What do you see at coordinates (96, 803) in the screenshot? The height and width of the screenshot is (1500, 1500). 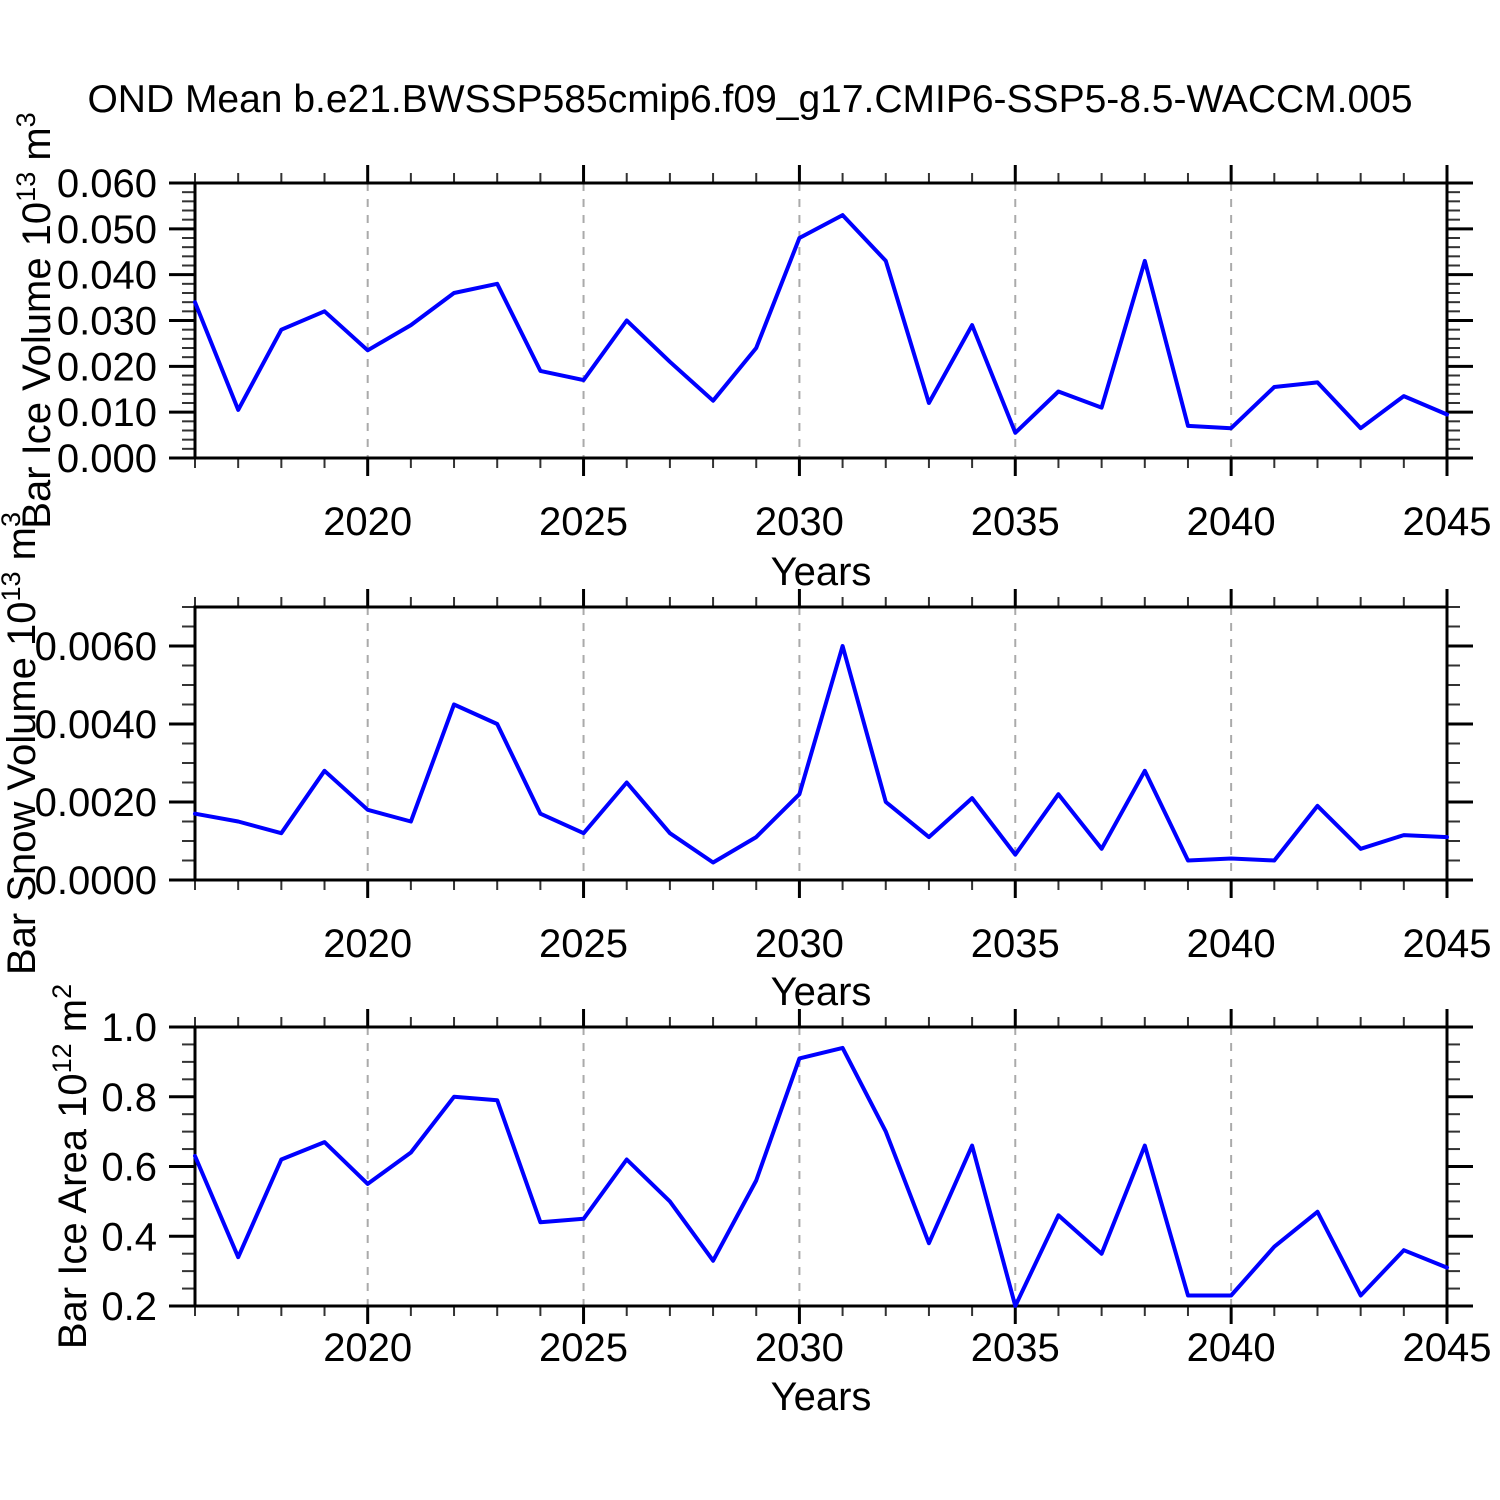 I see `y-tick-label: 0.0020` at bounding box center [96, 803].